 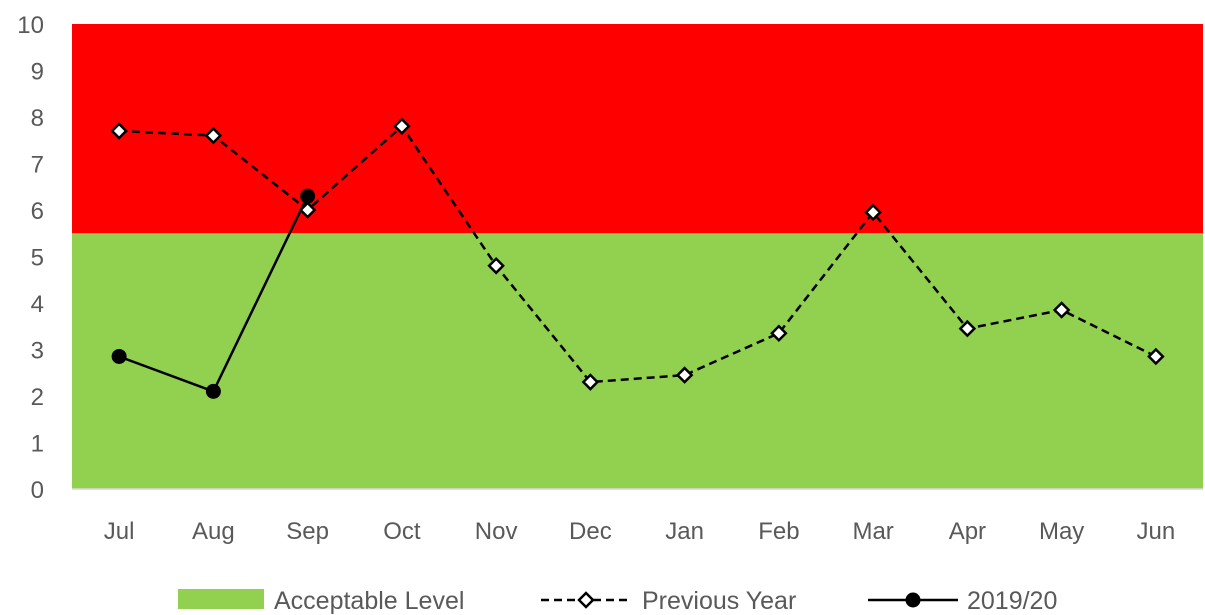 I want to click on x-tick-label-dec: Dec, so click(x=590, y=531).